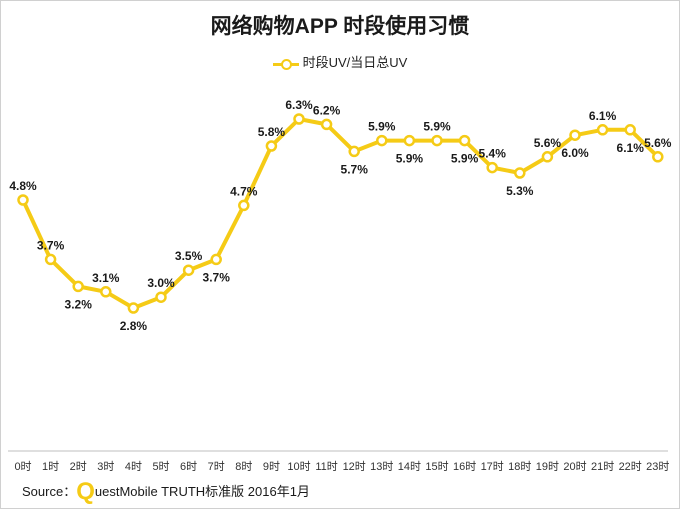 Image resolution: width=680 pixels, height=509 pixels. I want to click on data-label: 5.3%, so click(520, 191).